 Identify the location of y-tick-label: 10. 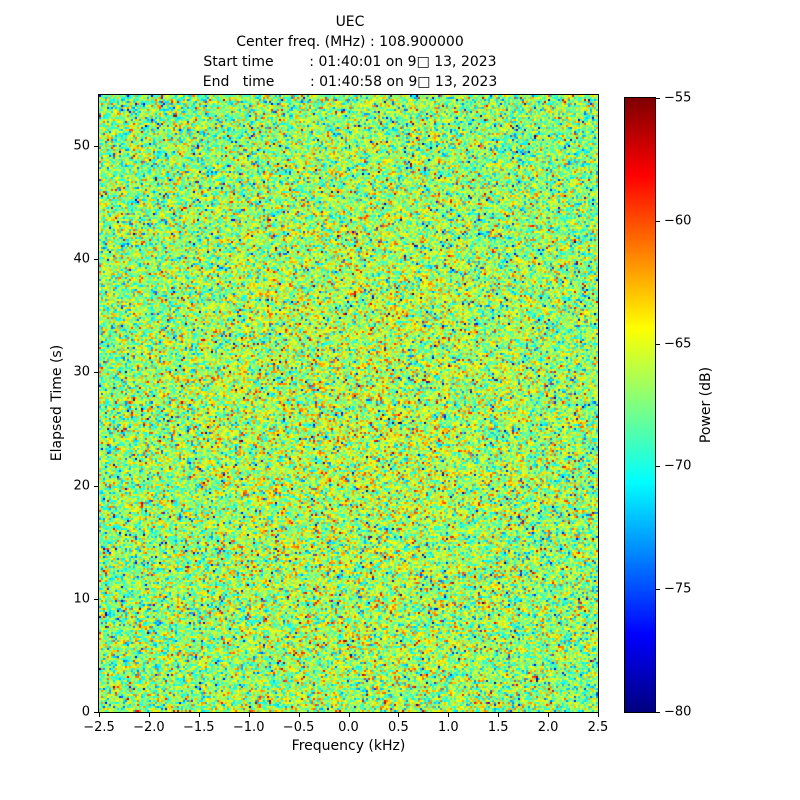
(81, 599).